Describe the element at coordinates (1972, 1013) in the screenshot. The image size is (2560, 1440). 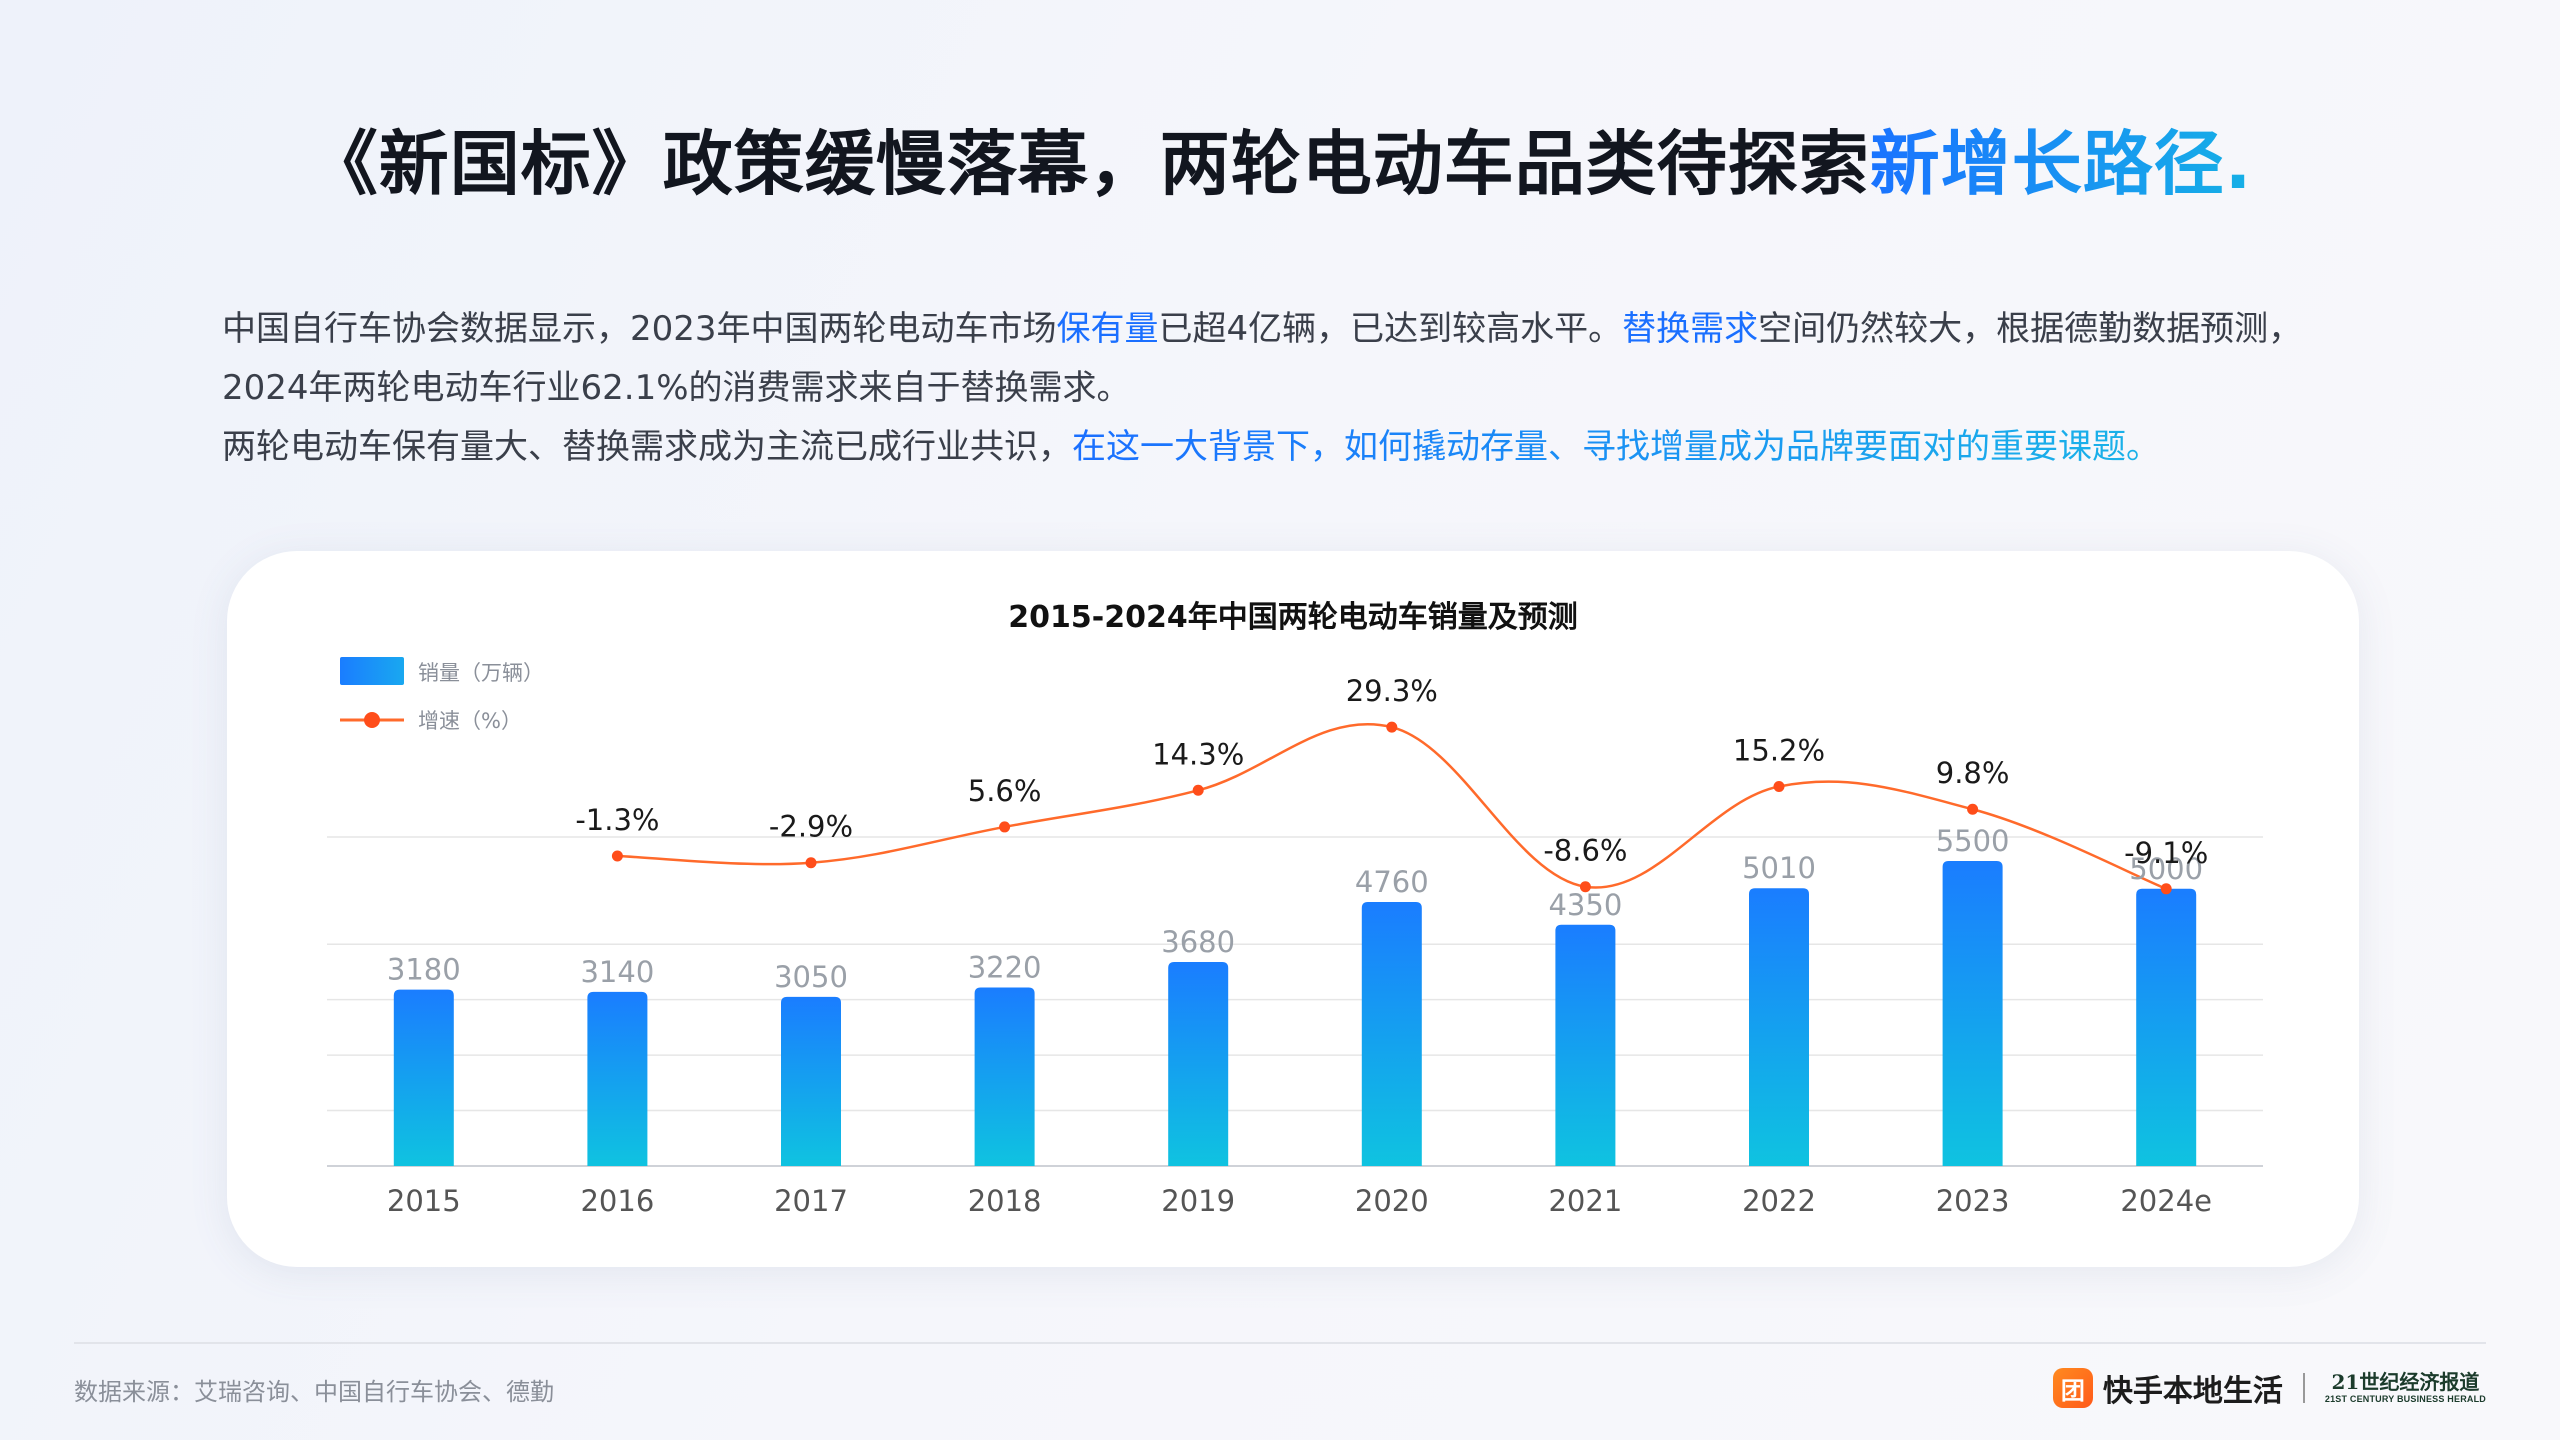
I see `bar-2023` at that location.